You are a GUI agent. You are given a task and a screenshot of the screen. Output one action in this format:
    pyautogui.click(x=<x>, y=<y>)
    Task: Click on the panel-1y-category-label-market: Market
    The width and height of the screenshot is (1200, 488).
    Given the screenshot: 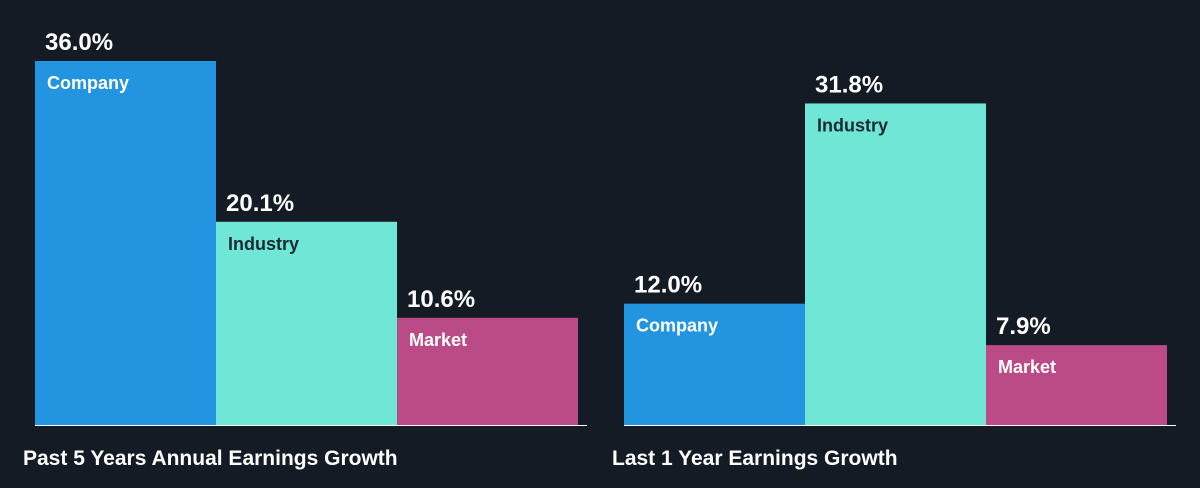 What is the action you would take?
    pyautogui.click(x=1027, y=367)
    